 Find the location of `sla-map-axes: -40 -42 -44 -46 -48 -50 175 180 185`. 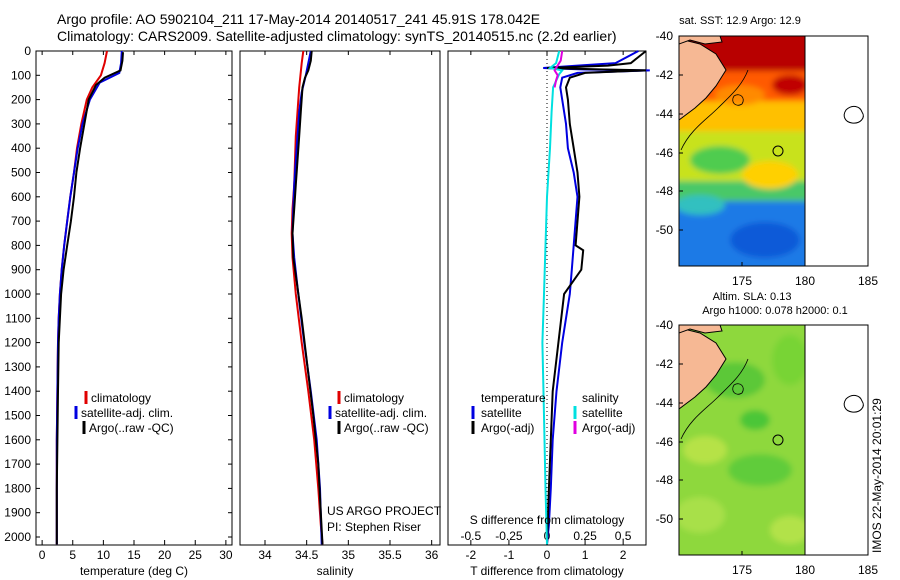

sla-map-axes: -40 -42 -44 -46 -48 -50 175 180 185 is located at coordinates (767, 447).